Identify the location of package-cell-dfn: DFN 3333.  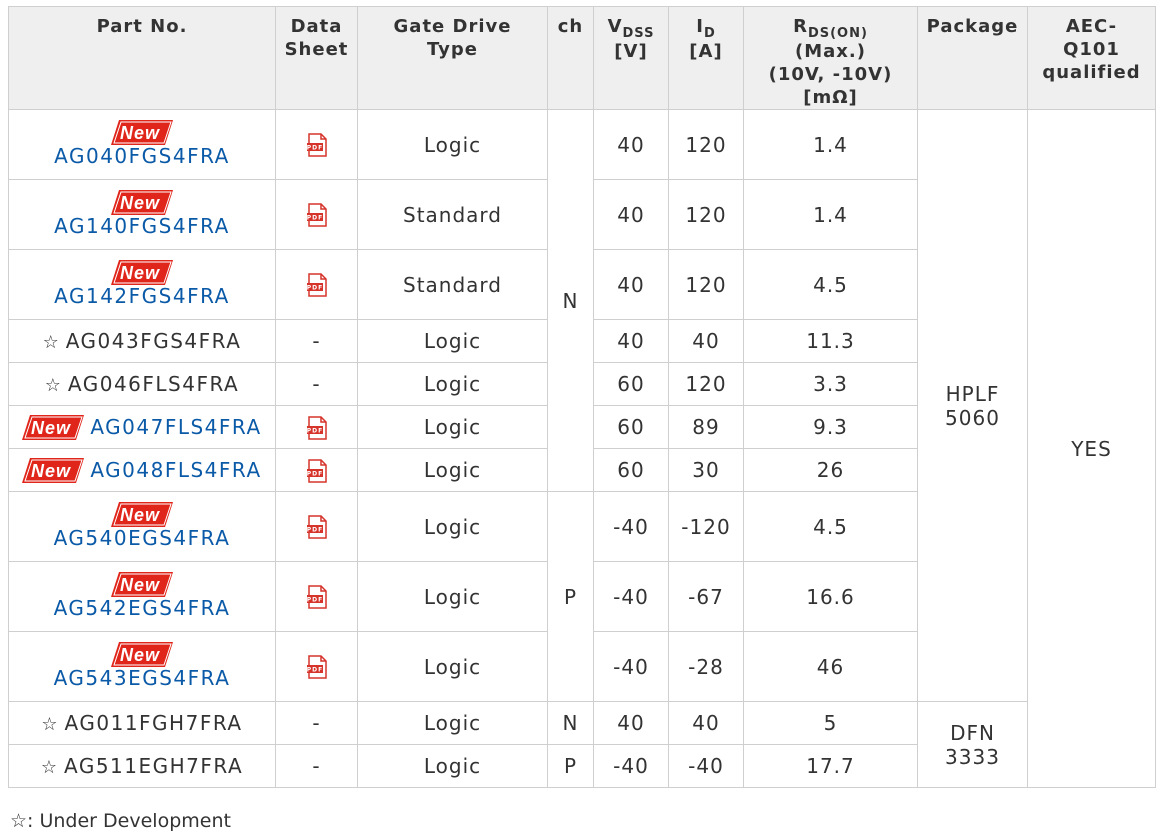
(972, 744).